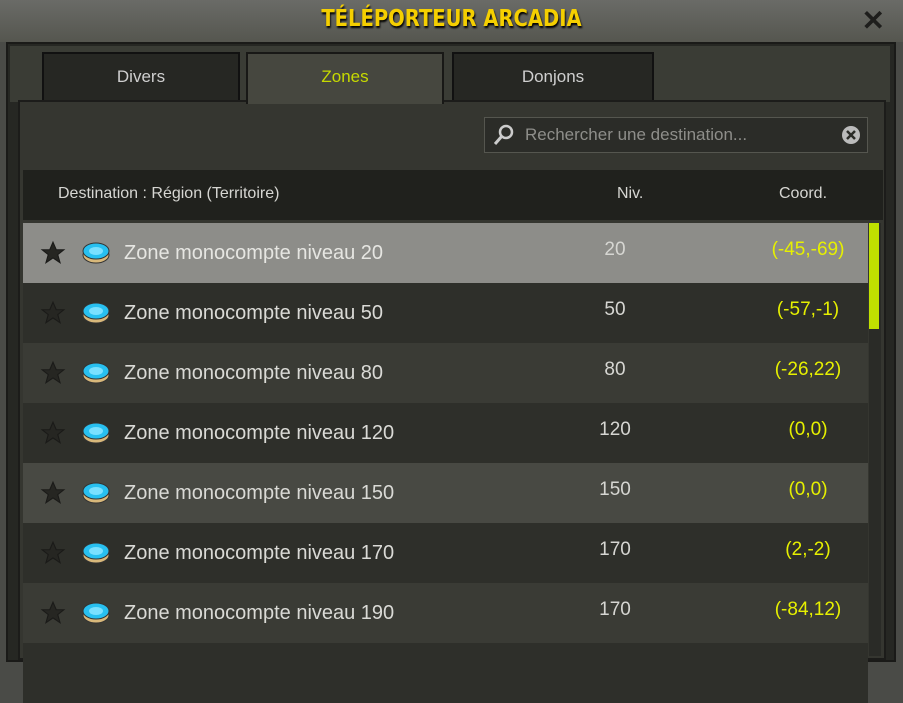  Describe the element at coordinates (808, 249) in the screenshot. I see `destination-coord: (-45,-69)` at that location.